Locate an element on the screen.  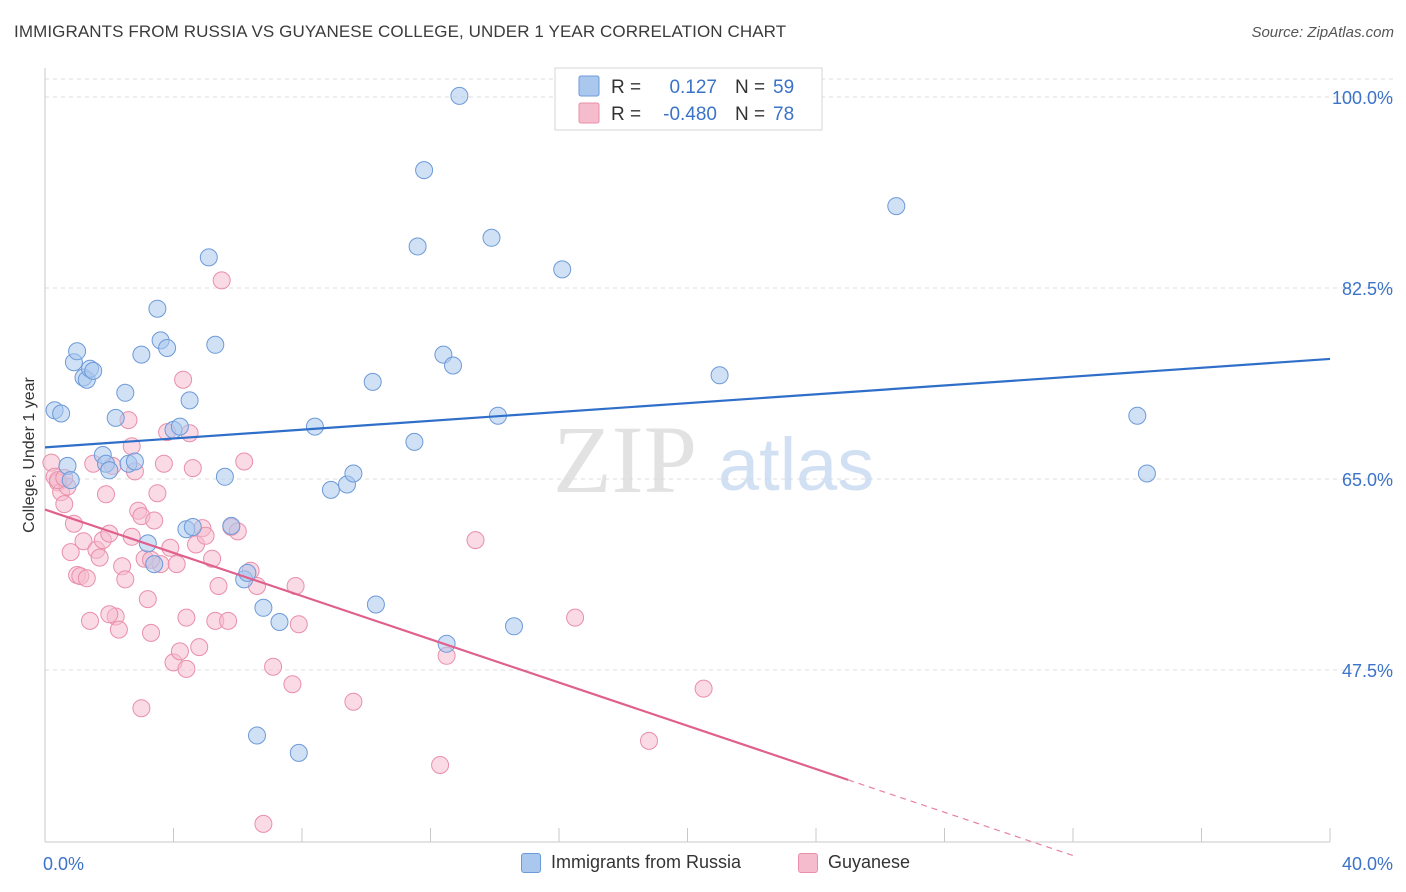
bottom-legend-guyanese: Guyanese is located at coordinates (854, 862).